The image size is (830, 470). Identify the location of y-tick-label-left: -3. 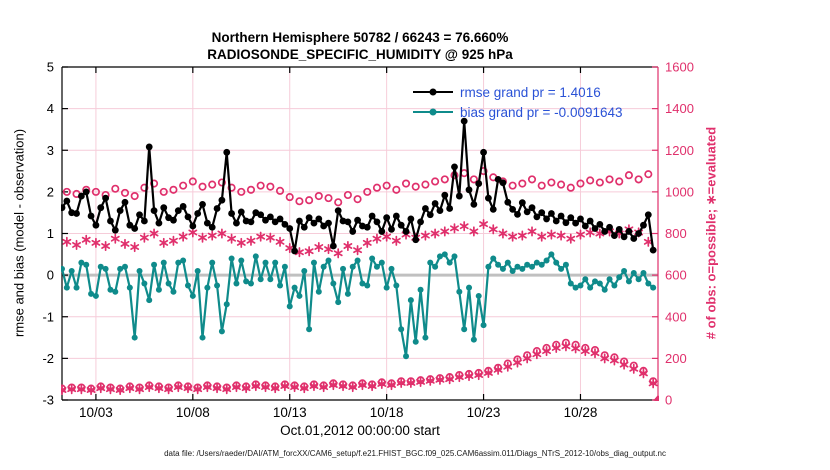
(48, 400).